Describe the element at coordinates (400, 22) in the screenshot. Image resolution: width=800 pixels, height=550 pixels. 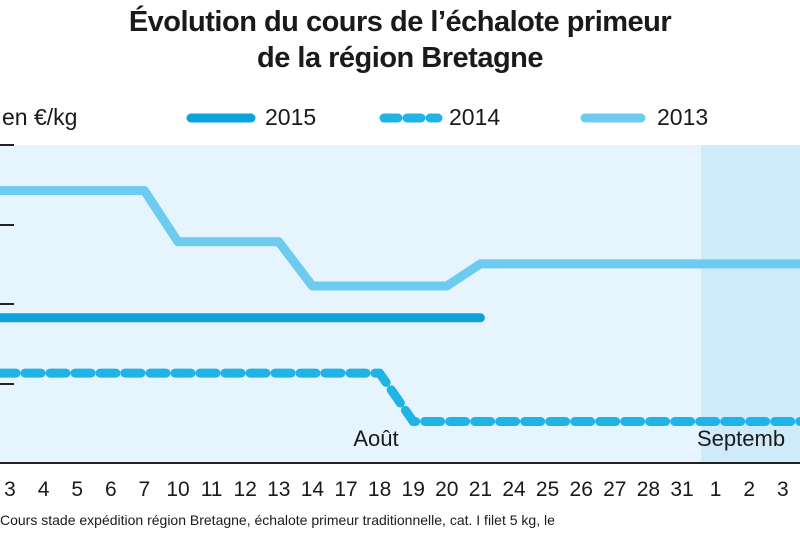
I see `chart-title-line1: Évolution du cours de l’échalote primeur` at that location.